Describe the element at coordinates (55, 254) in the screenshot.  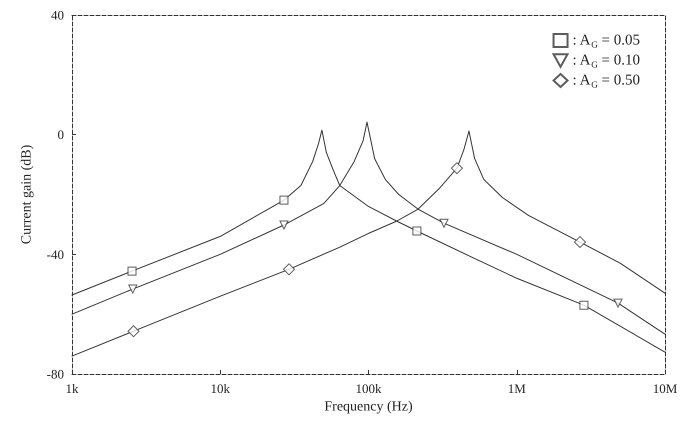
I see `y-tick-label: -40` at that location.